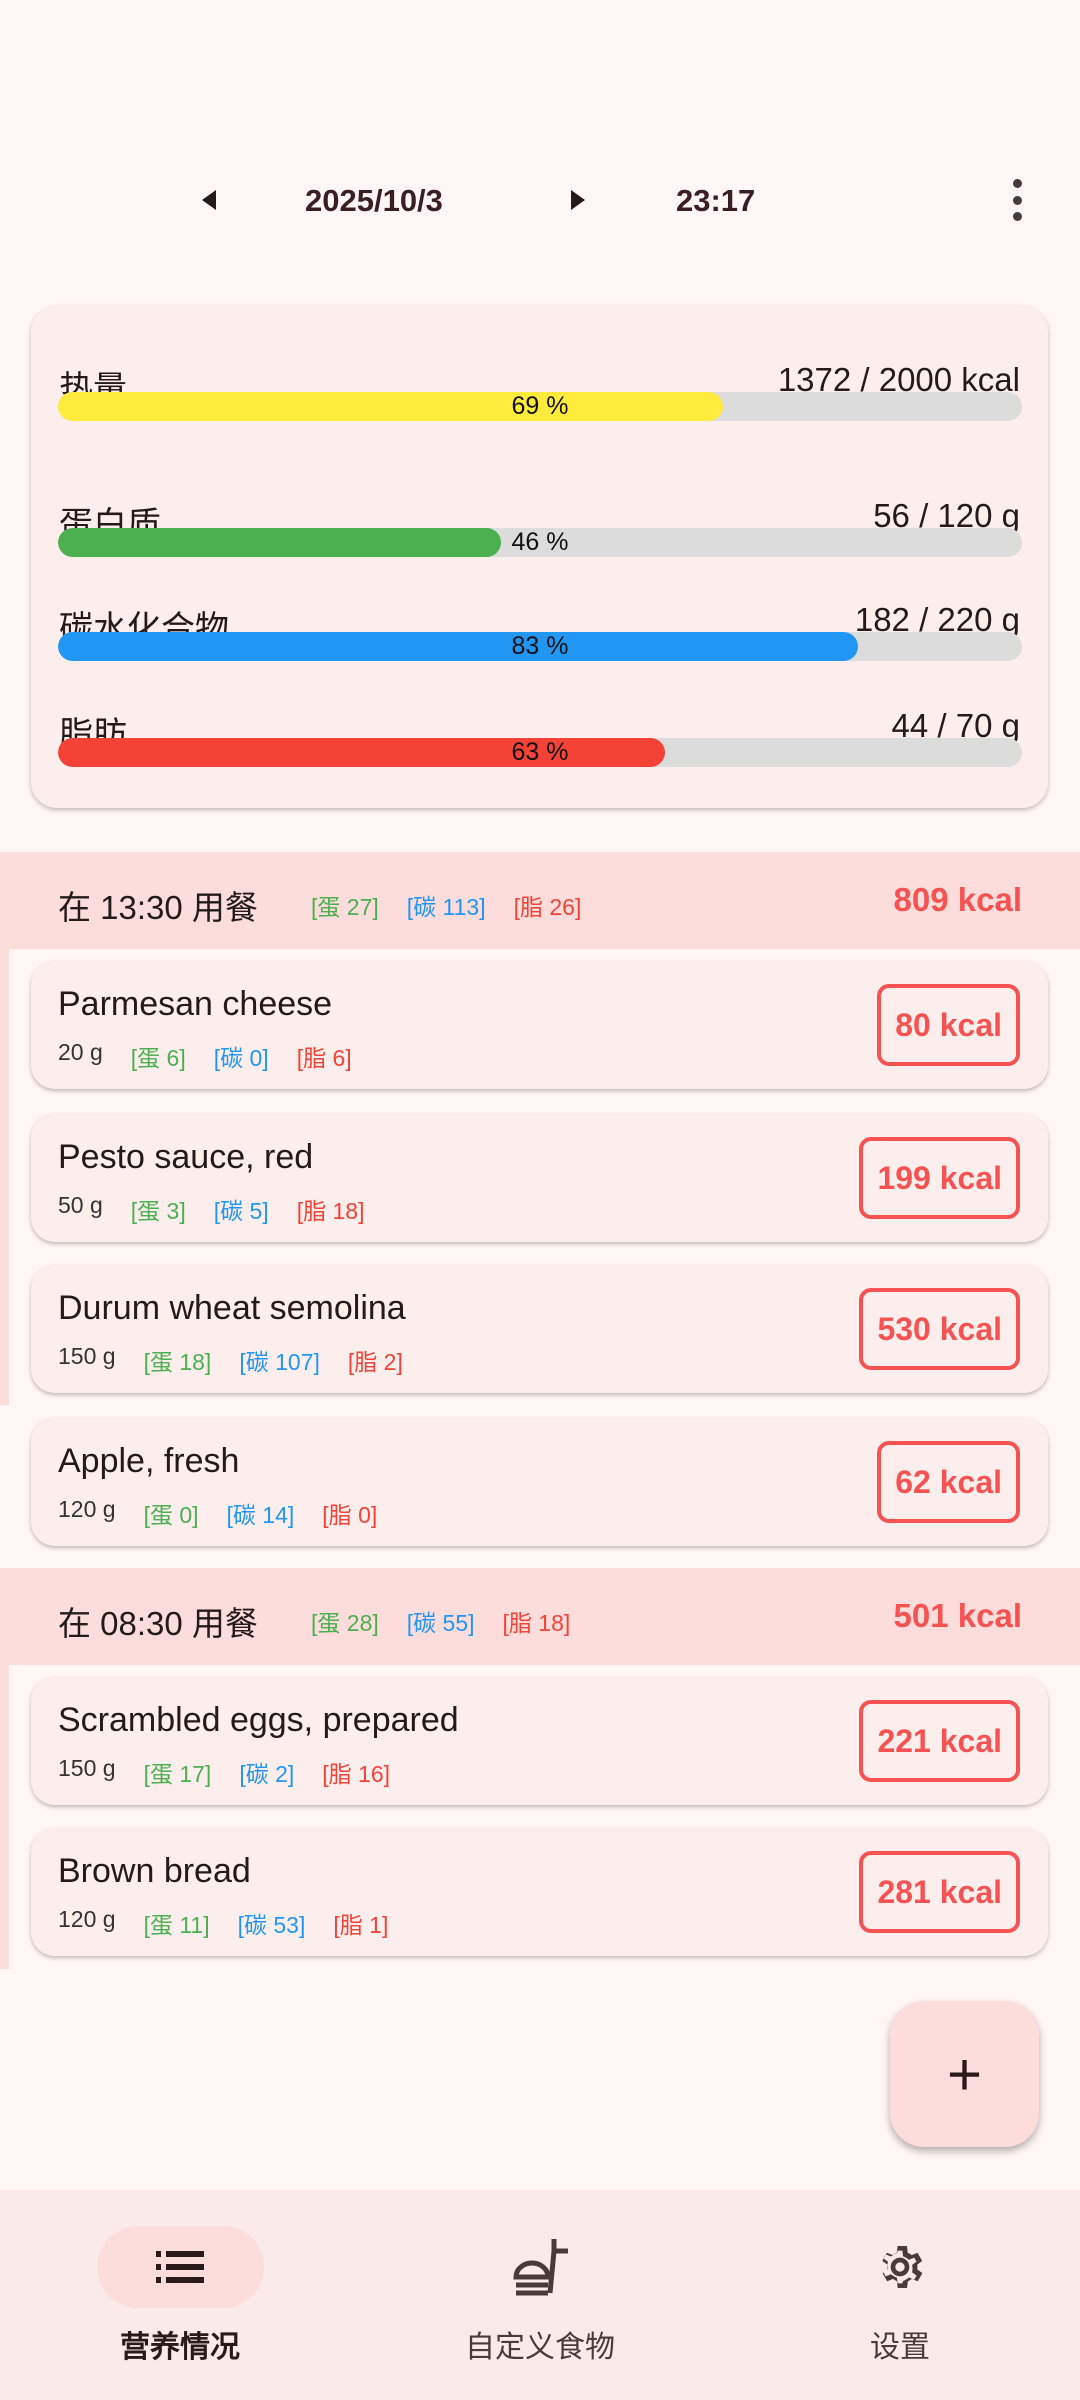 This screenshot has height=2400, width=1080. I want to click on food-kcal-badge: 80 kcal, so click(948, 1025).